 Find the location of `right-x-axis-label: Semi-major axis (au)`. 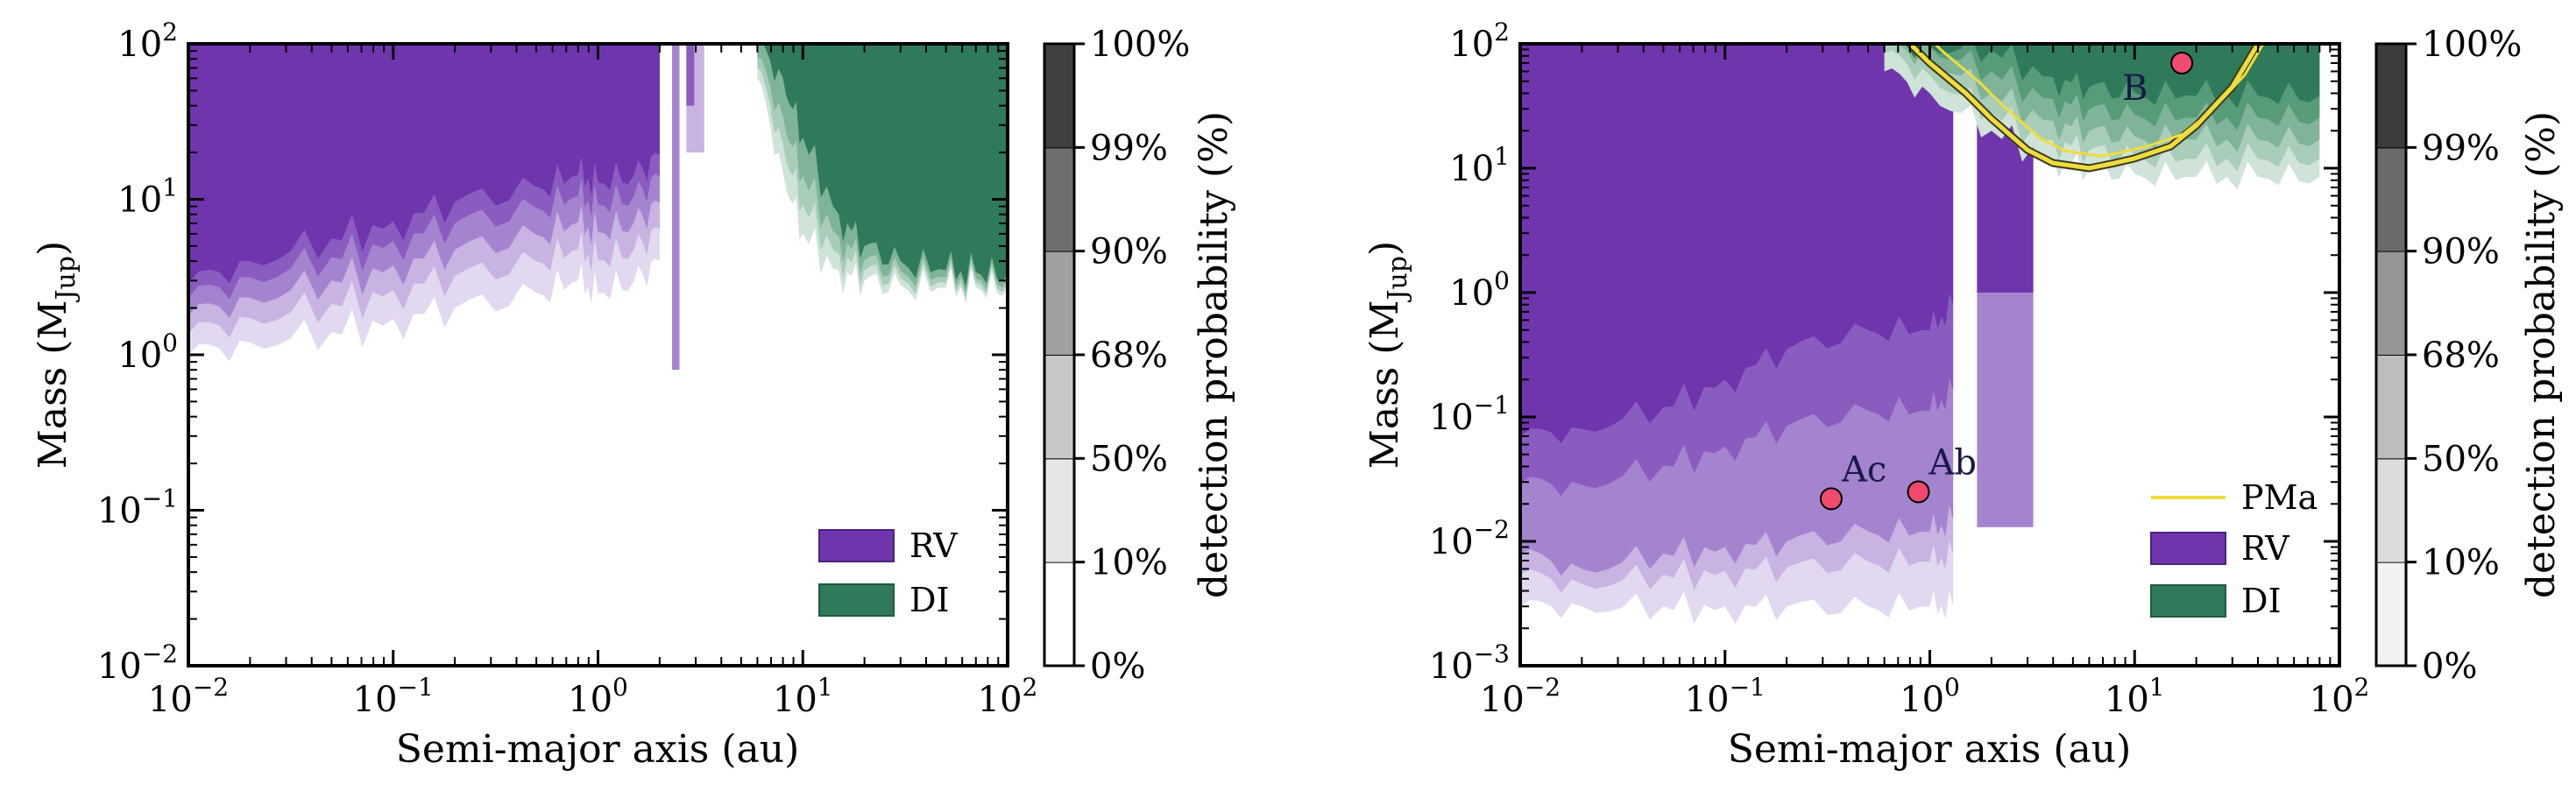

right-x-axis-label: Semi-major axis (au) is located at coordinates (1930, 749).